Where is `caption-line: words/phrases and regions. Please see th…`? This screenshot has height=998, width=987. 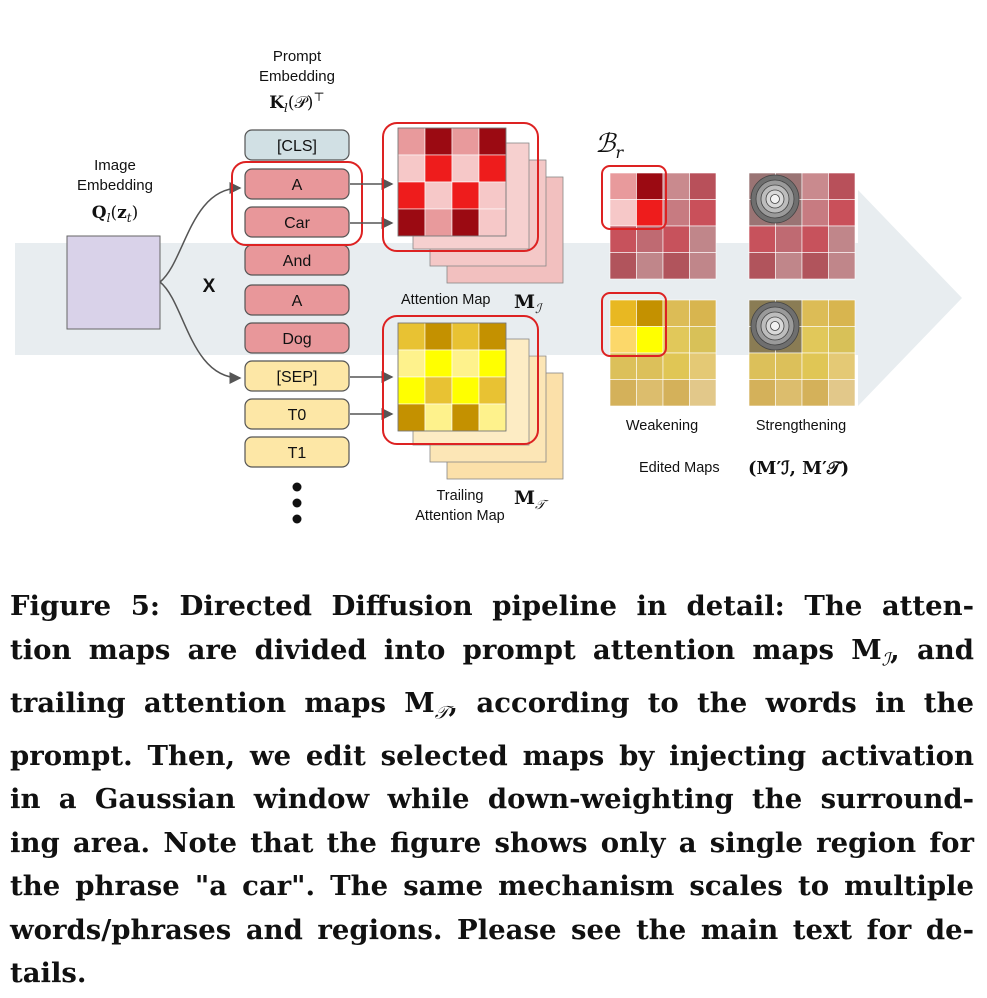 caption-line: words/phrases and regions. Please see th… is located at coordinates (492, 929).